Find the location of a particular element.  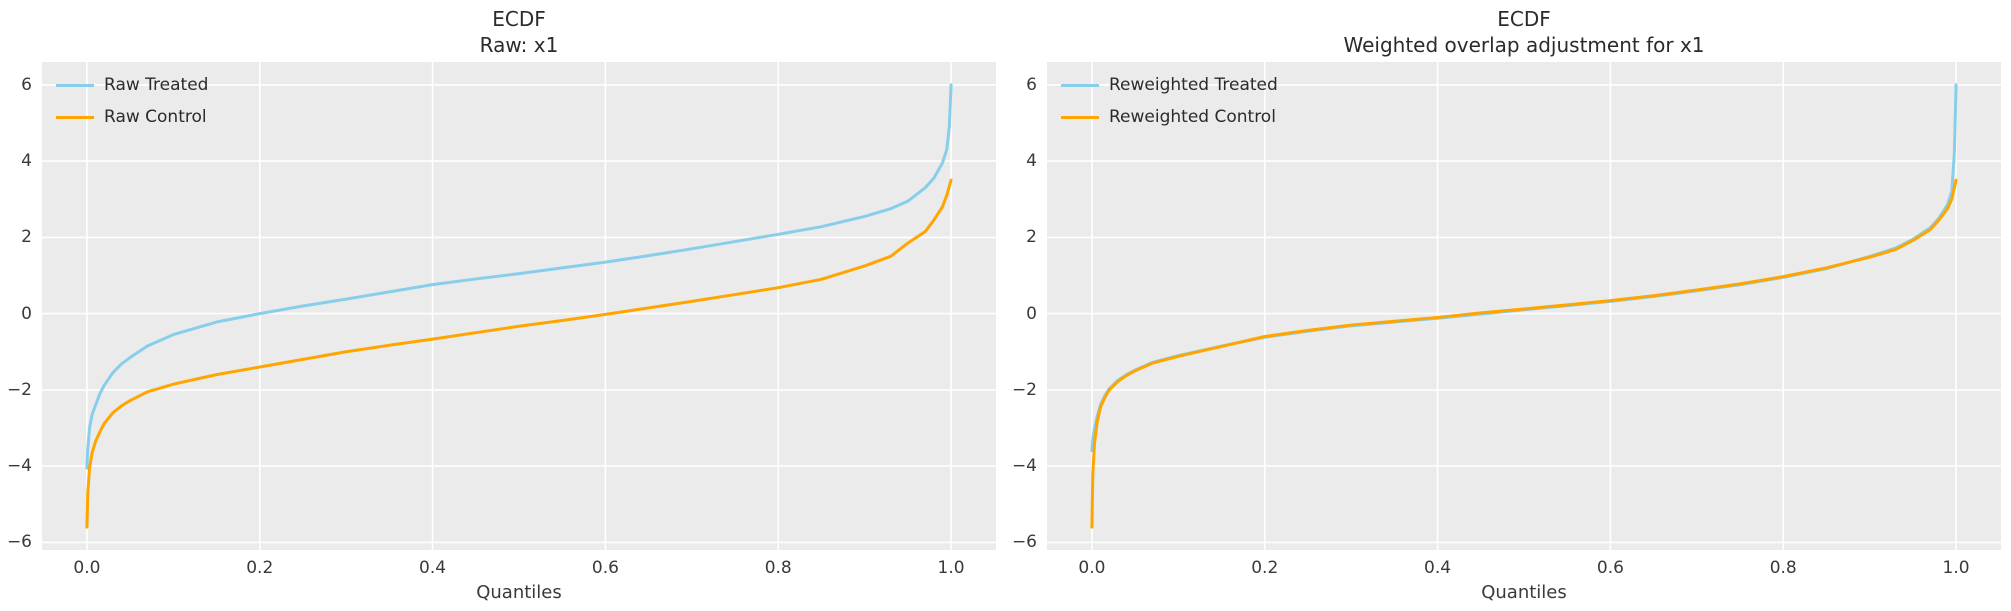

legend-label: Reweighted Treated is located at coordinates (1193, 85).